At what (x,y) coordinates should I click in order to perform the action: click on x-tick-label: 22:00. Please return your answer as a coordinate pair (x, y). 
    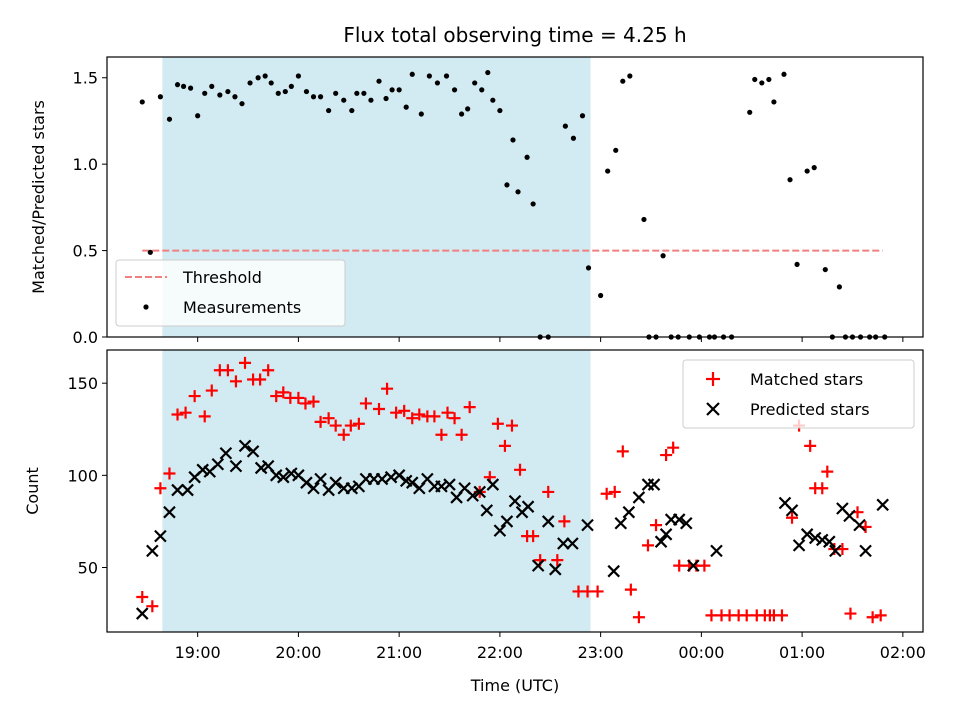
    Looking at the image, I should click on (500, 652).